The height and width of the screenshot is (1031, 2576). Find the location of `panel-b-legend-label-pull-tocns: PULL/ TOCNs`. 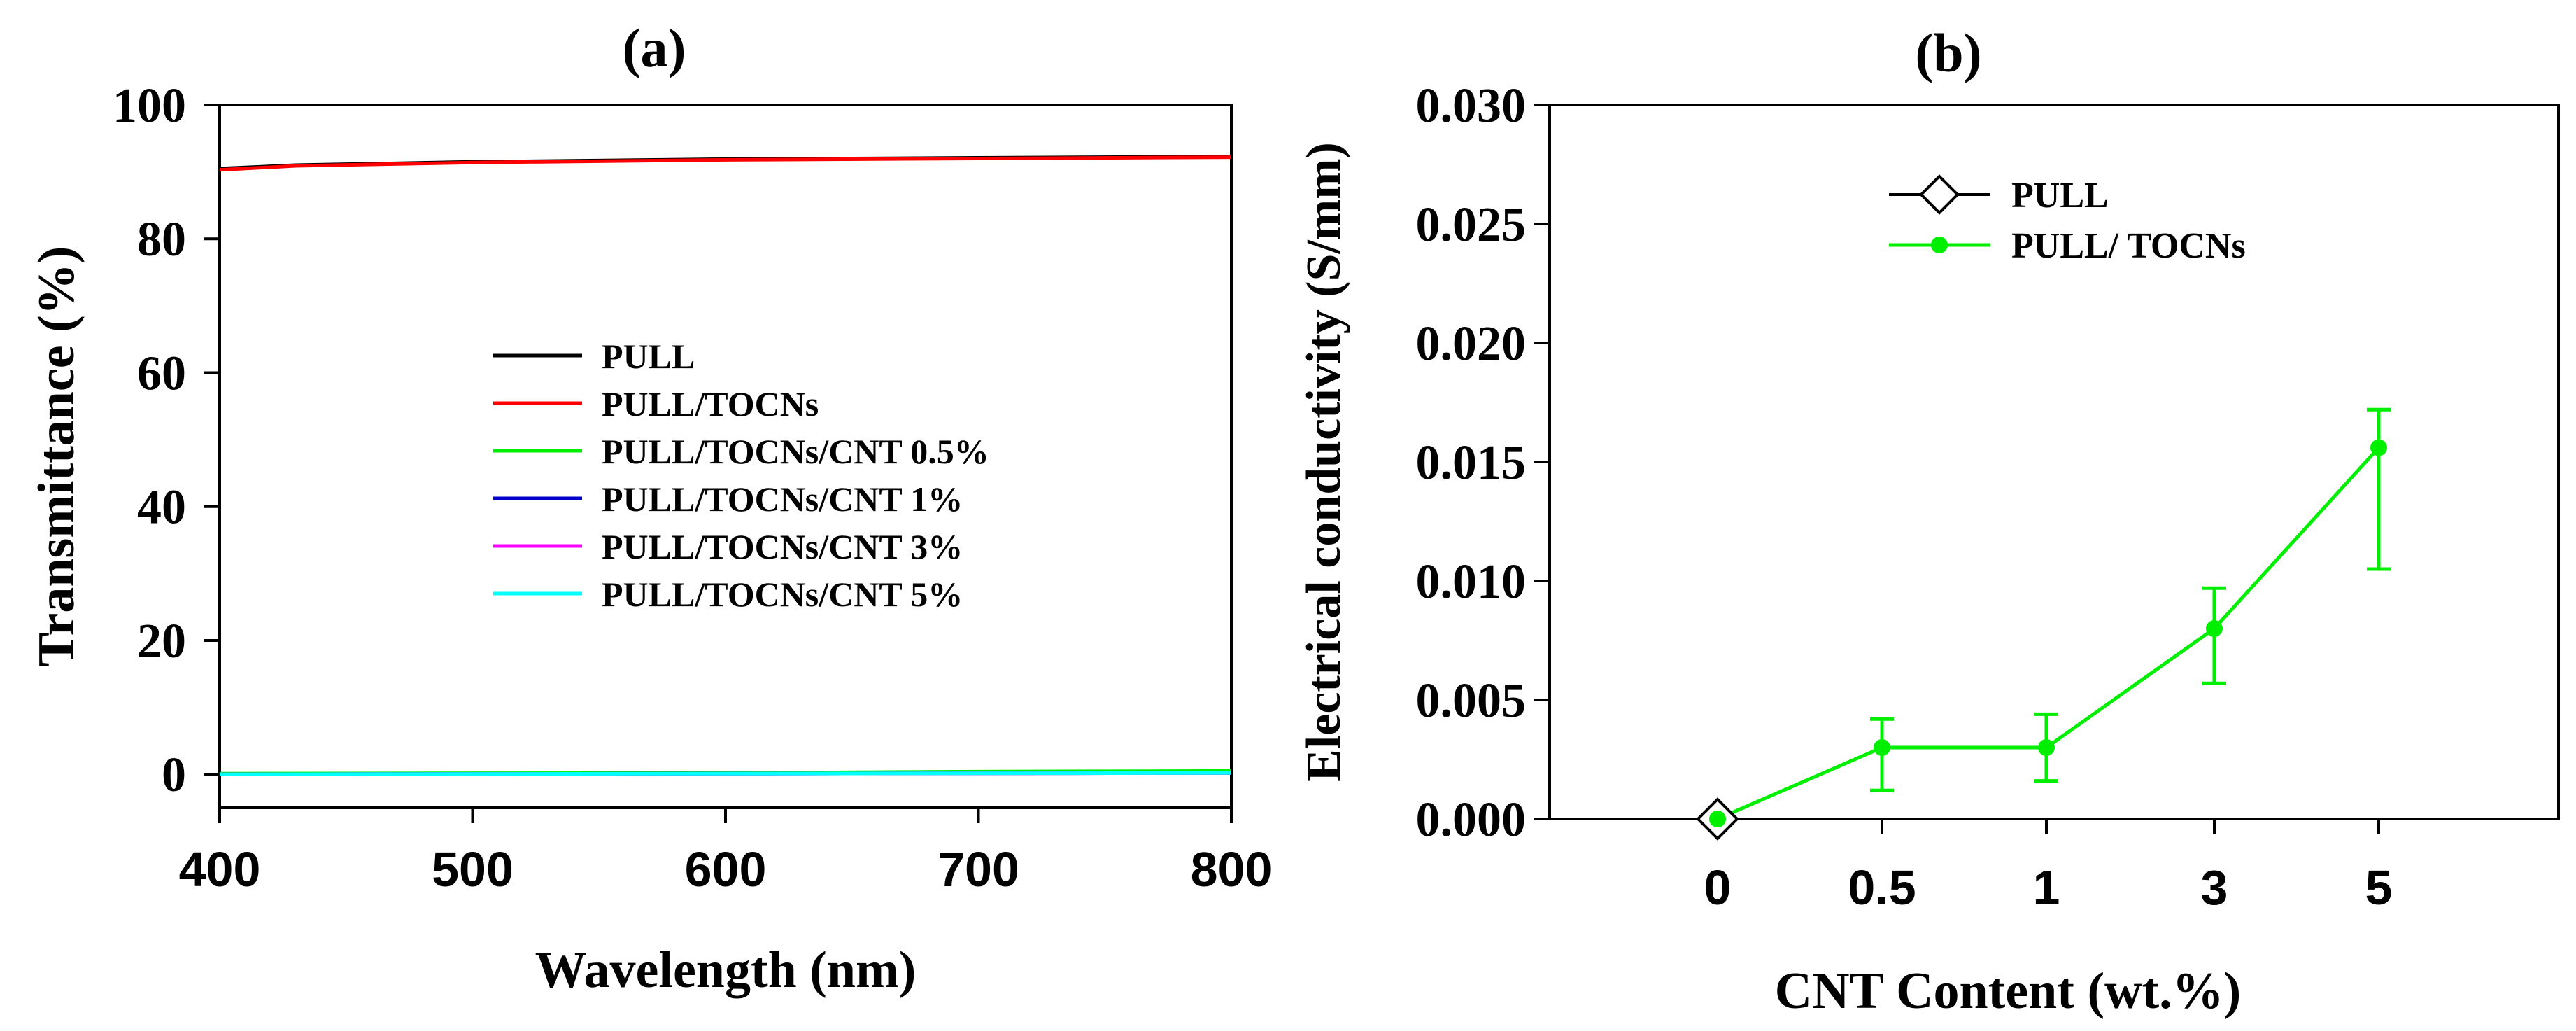

panel-b-legend-label-pull-tocns: PULL/ TOCNs is located at coordinates (2128, 246).